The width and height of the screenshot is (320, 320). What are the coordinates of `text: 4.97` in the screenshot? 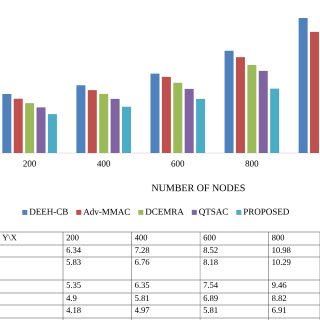 It's located at (142, 310).